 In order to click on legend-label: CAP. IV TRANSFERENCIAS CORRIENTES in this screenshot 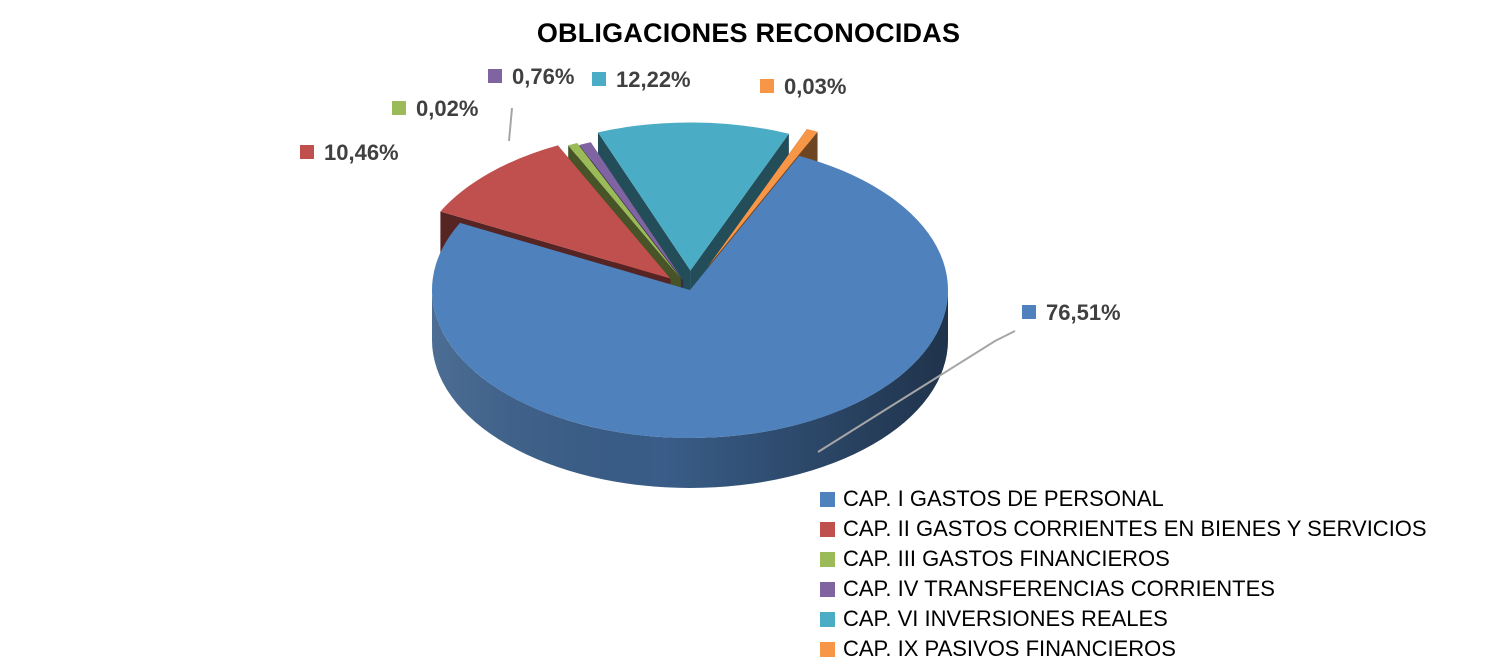, I will do `click(1059, 588)`.